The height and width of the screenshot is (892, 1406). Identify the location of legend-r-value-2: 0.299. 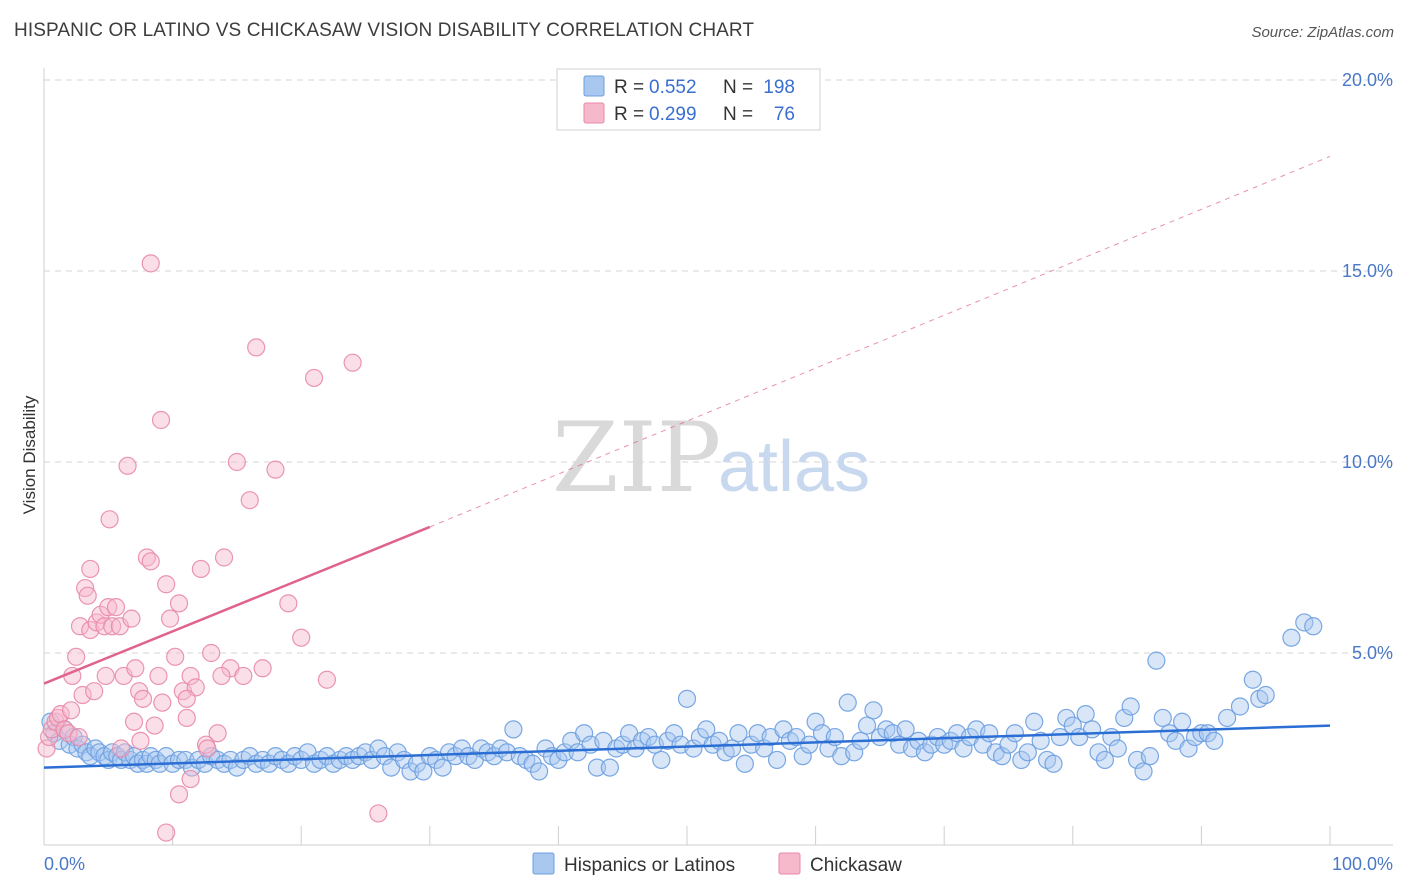
(673, 114).